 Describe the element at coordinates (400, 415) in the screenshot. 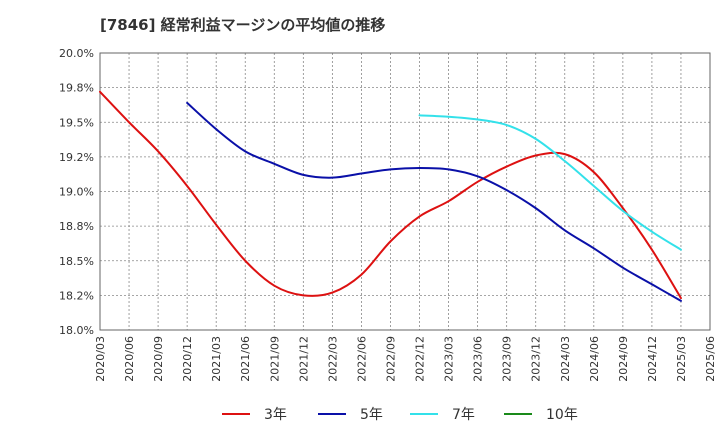

I see `legend: 3年 5年 7年 10年` at that location.